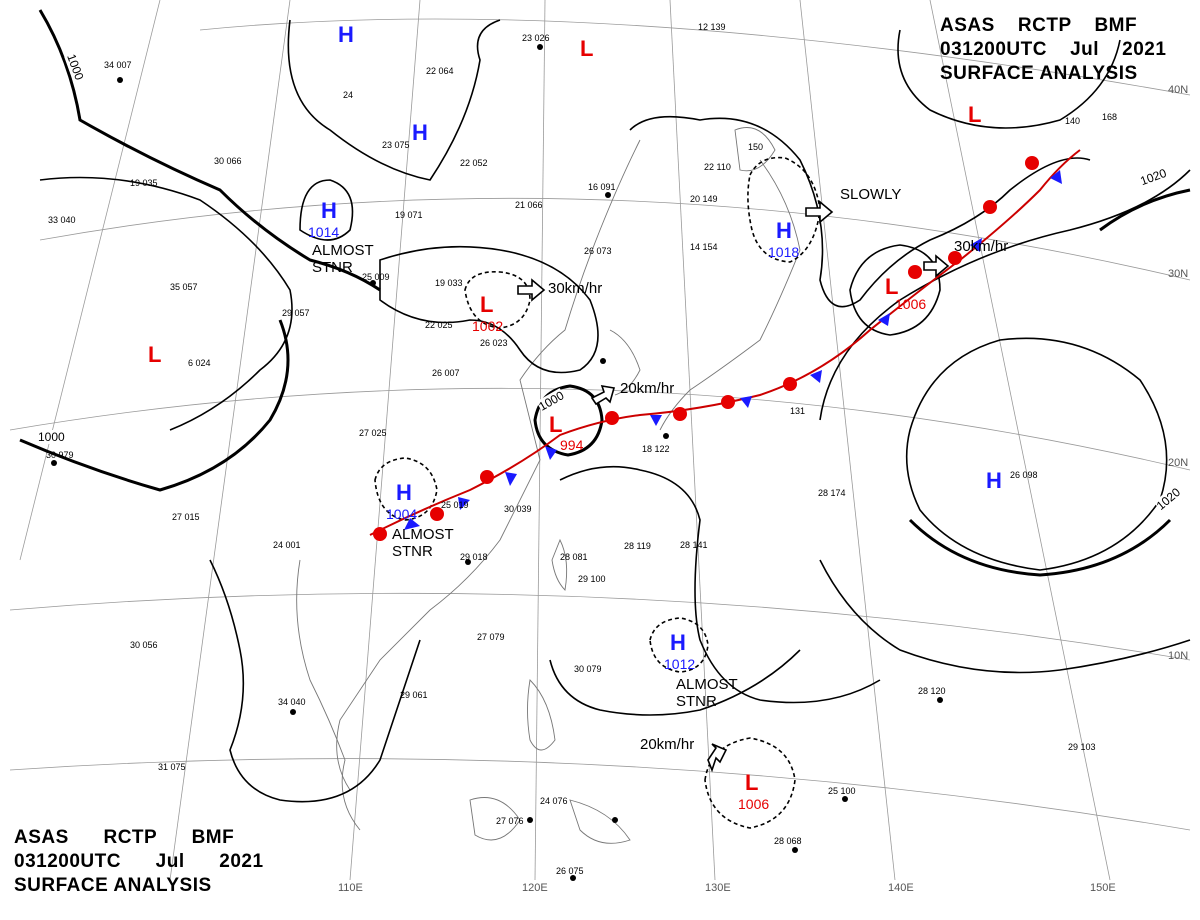 The height and width of the screenshot is (920, 1200). I want to click on station-plot: 28 119, so click(637, 546).